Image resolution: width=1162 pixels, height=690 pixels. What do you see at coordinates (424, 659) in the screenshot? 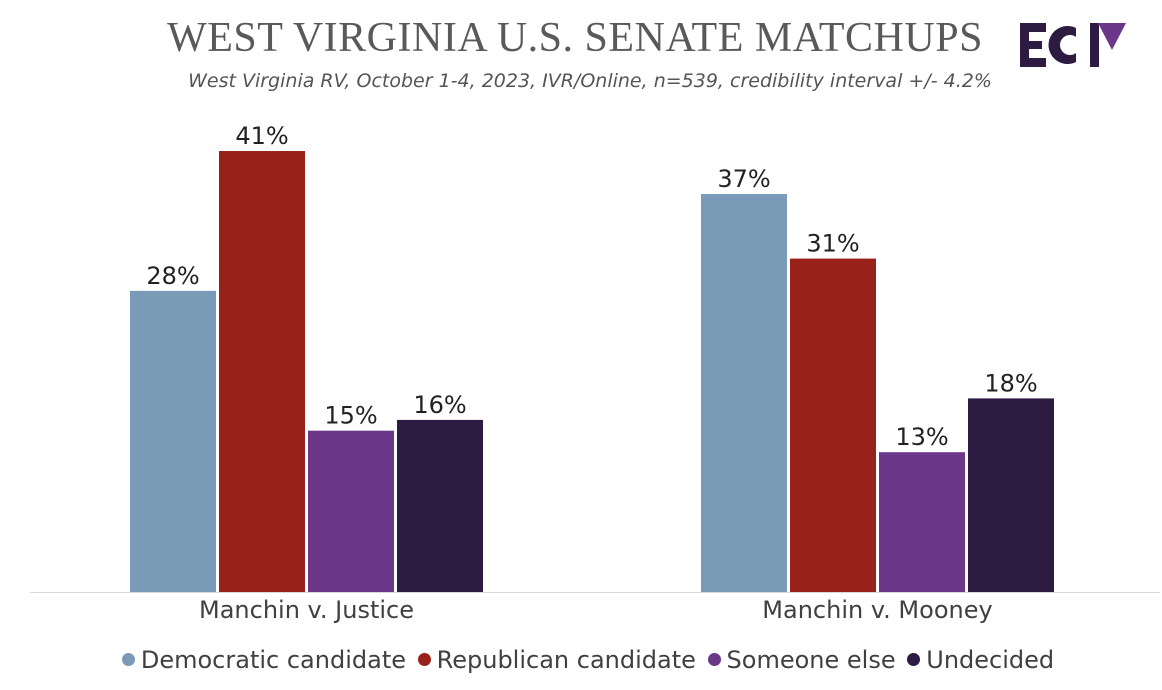
I see `legend-dot-republican` at bounding box center [424, 659].